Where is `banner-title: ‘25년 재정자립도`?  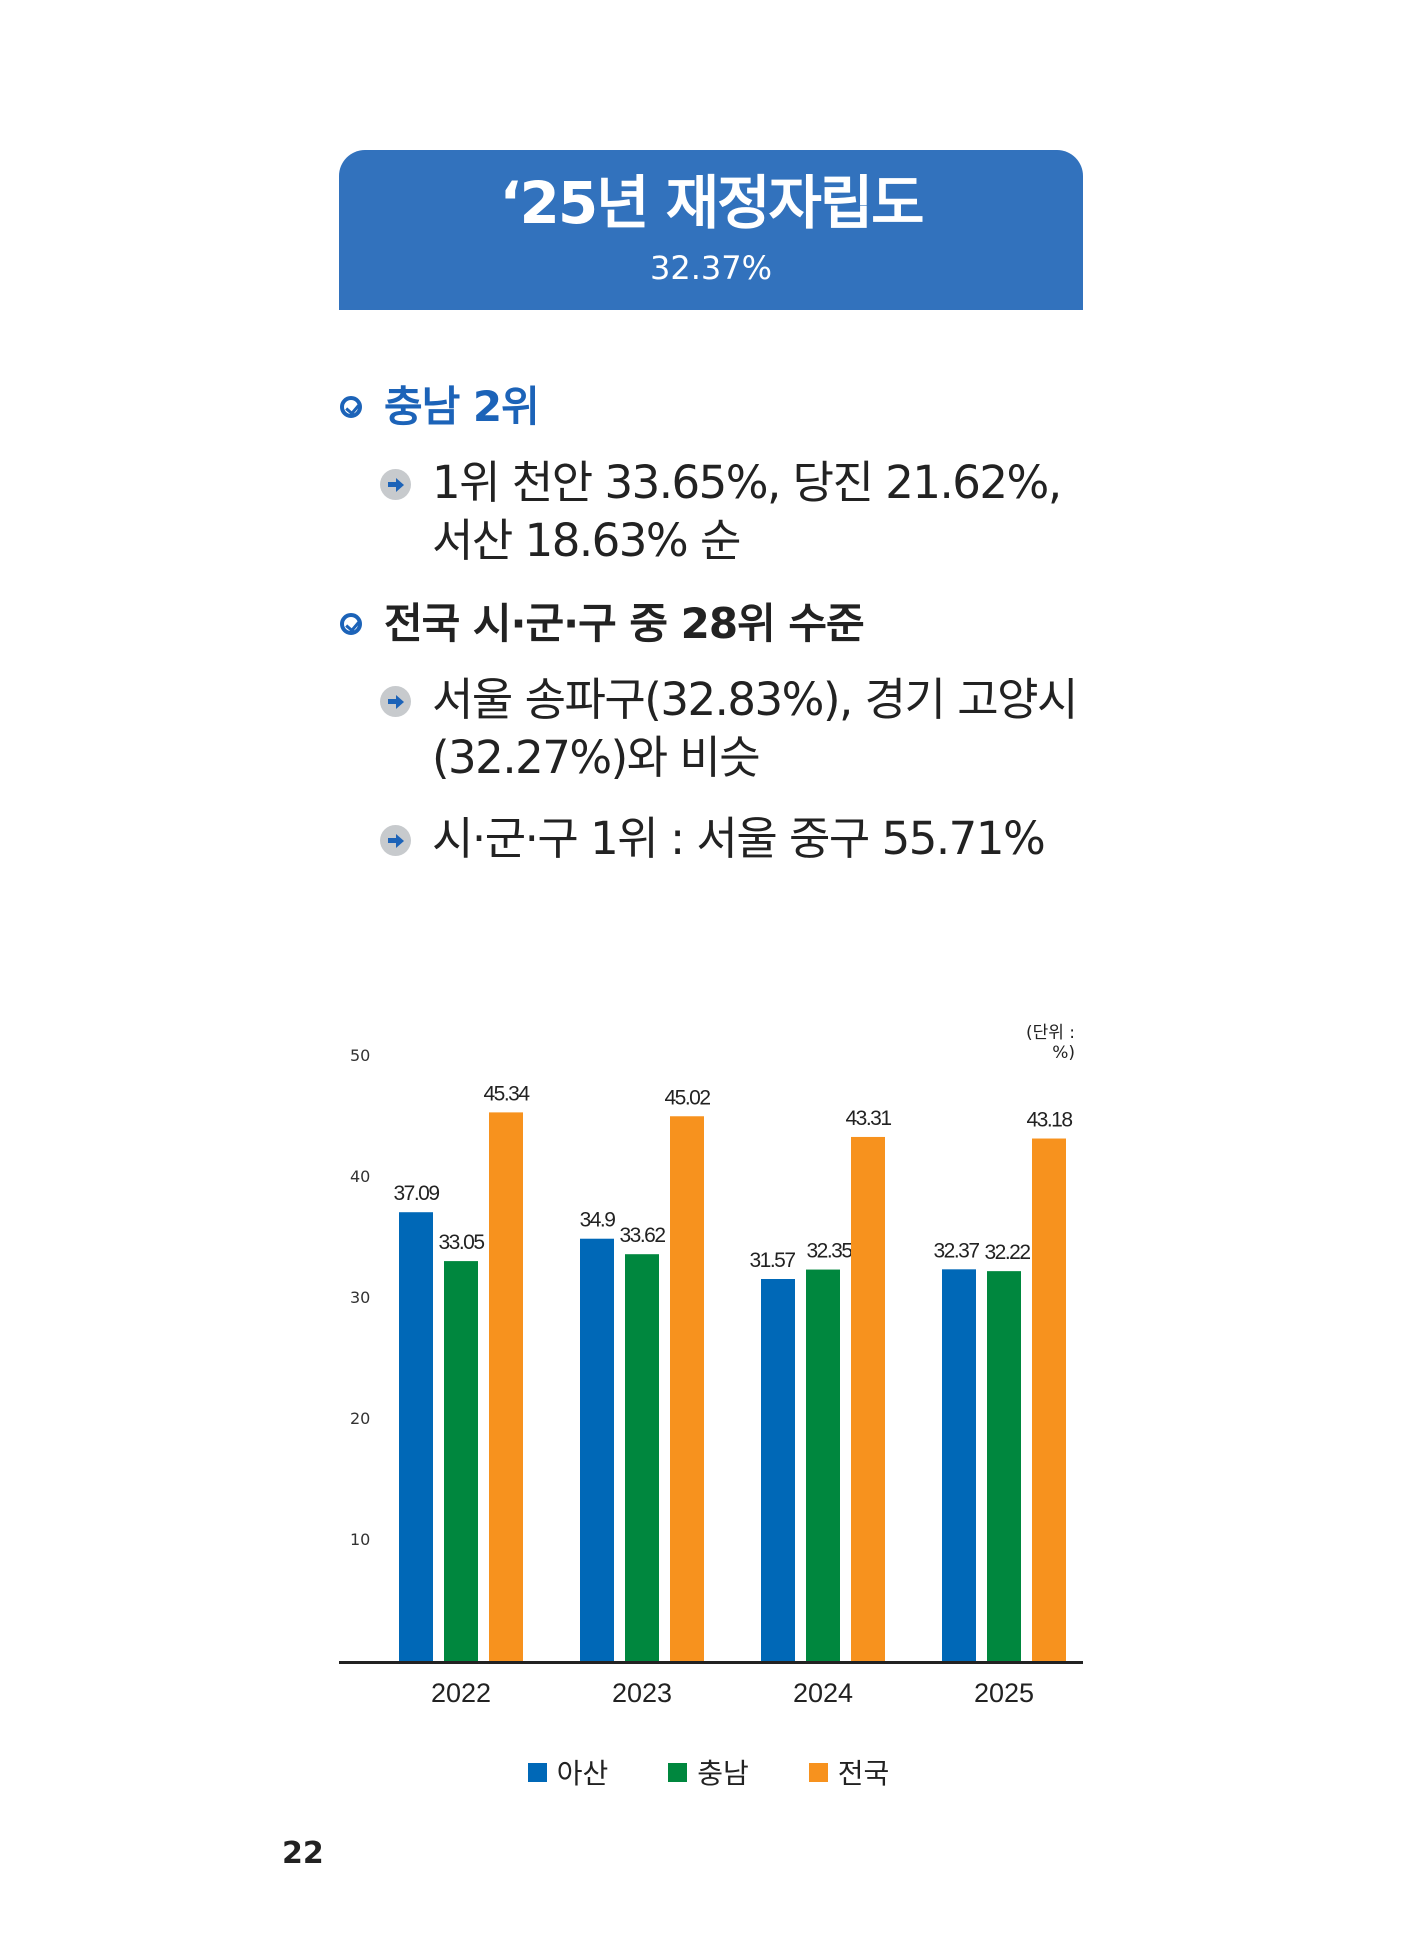 banner-title: ‘25년 재정자립도 is located at coordinates (711, 203).